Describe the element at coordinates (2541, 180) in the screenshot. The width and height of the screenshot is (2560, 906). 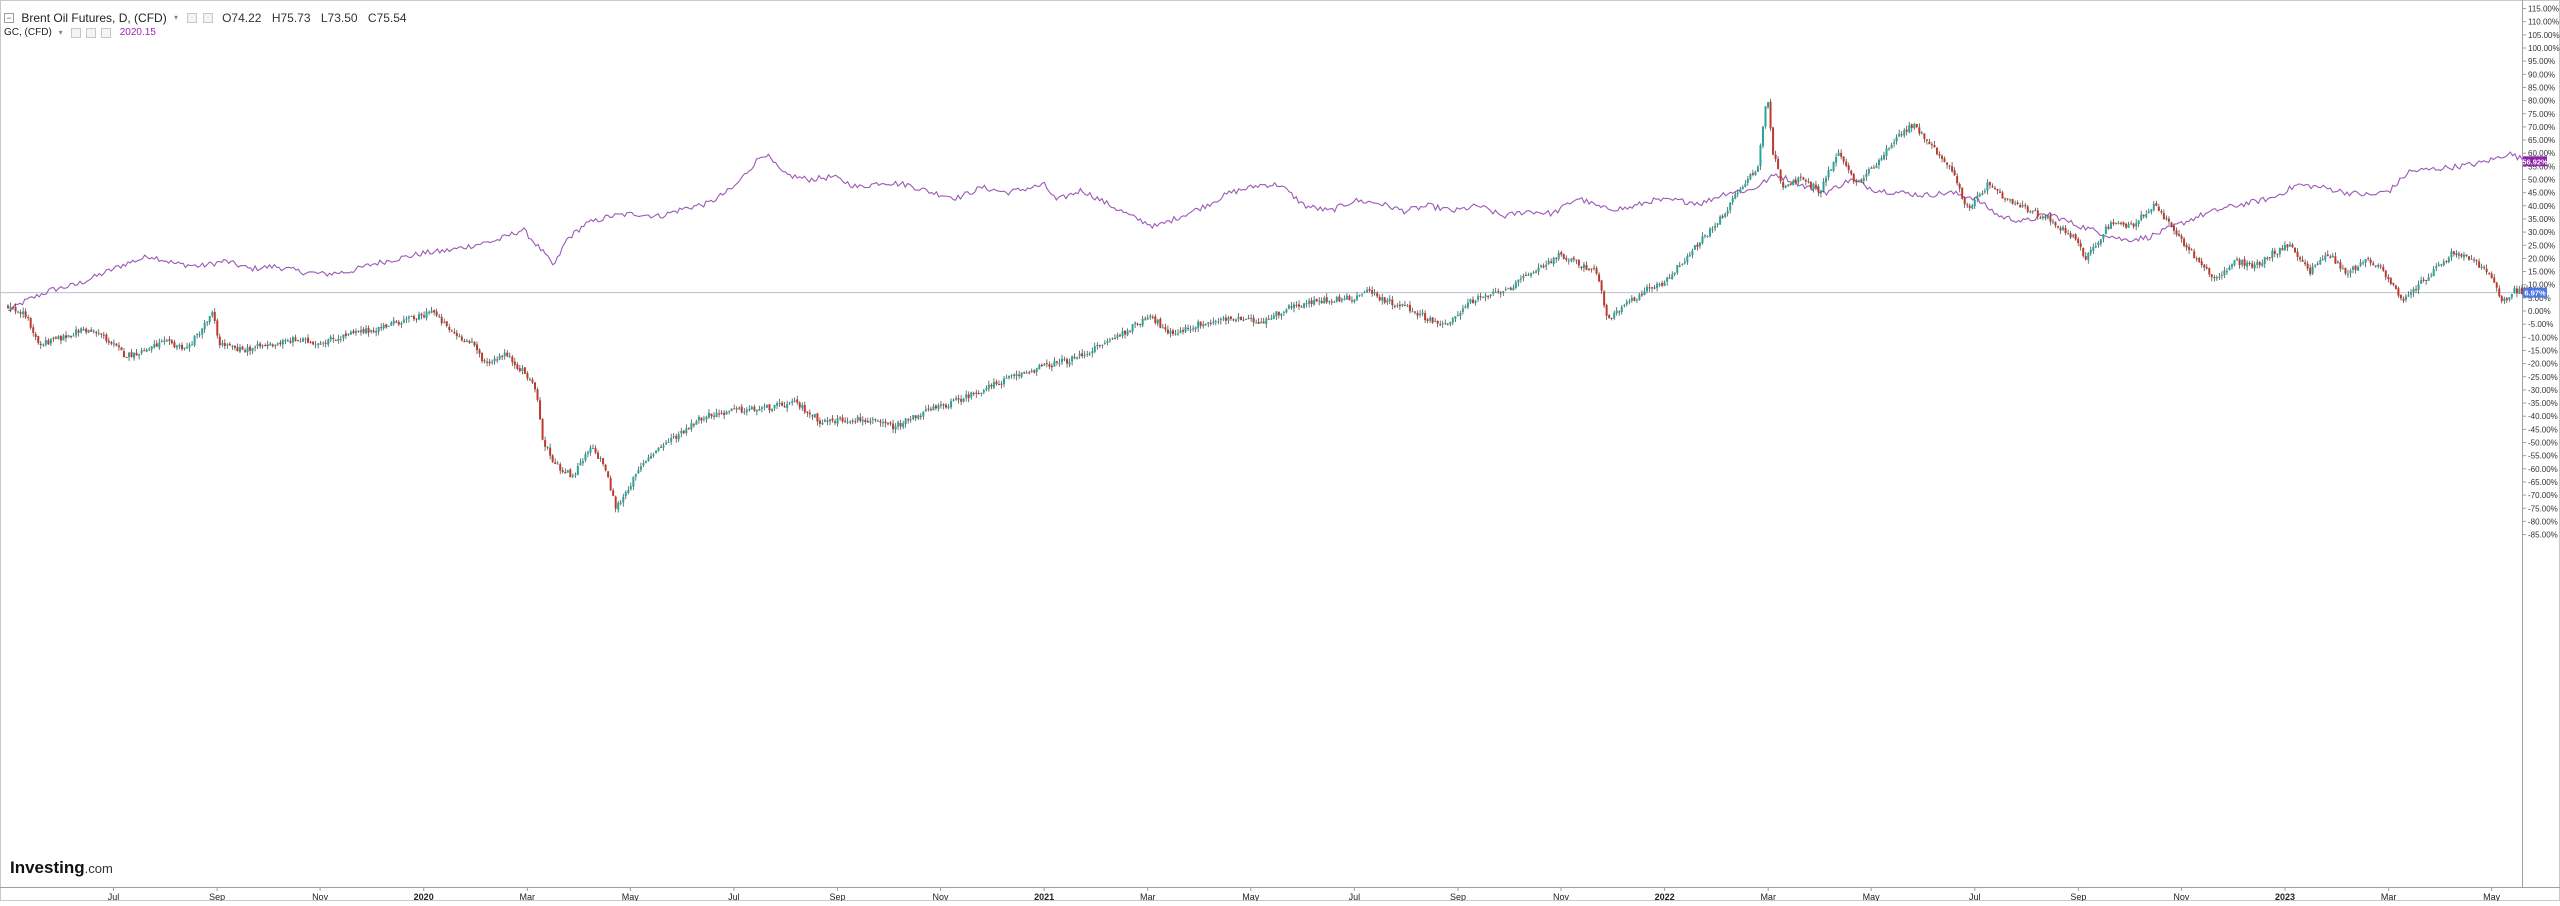
I see `y-tick-label: 50.00%` at that location.